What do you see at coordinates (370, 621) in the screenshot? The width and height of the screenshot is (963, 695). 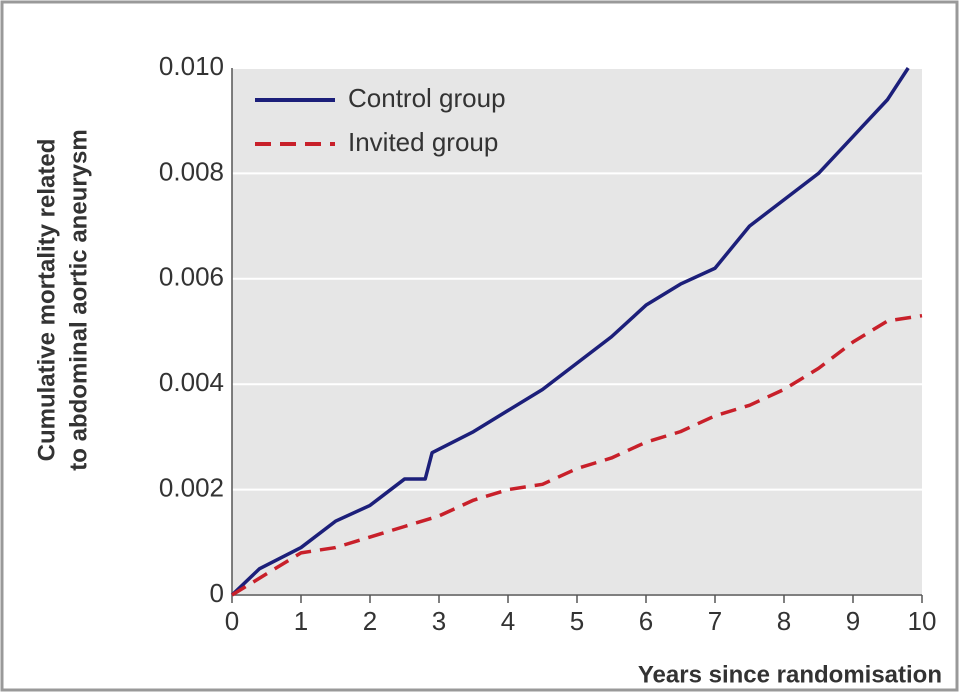 I see `x-tick-label: 2` at bounding box center [370, 621].